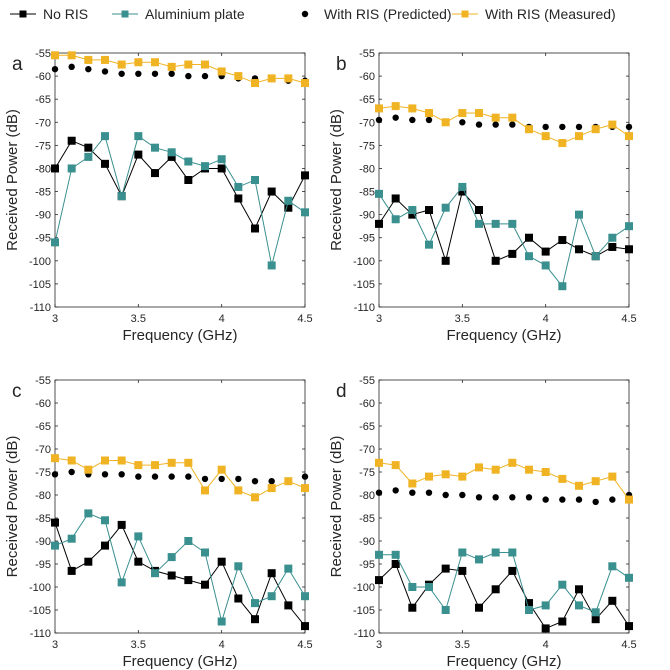 This screenshot has width=670, height=670. Describe the element at coordinates (55, 645) in the screenshot. I see `panel-c-x-tick-label: 3` at that location.